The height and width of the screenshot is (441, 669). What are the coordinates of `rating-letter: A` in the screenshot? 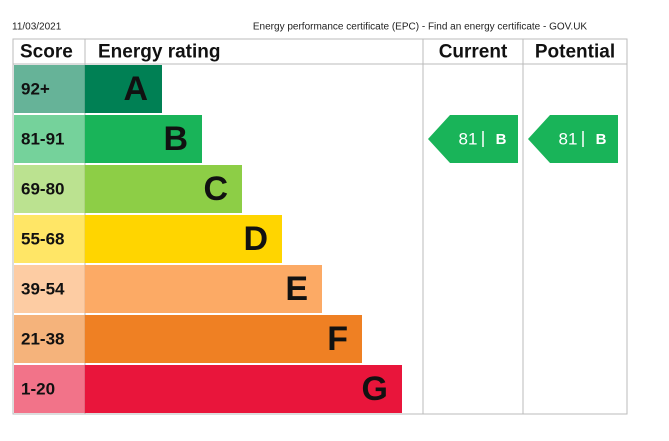 It's located at (135, 89).